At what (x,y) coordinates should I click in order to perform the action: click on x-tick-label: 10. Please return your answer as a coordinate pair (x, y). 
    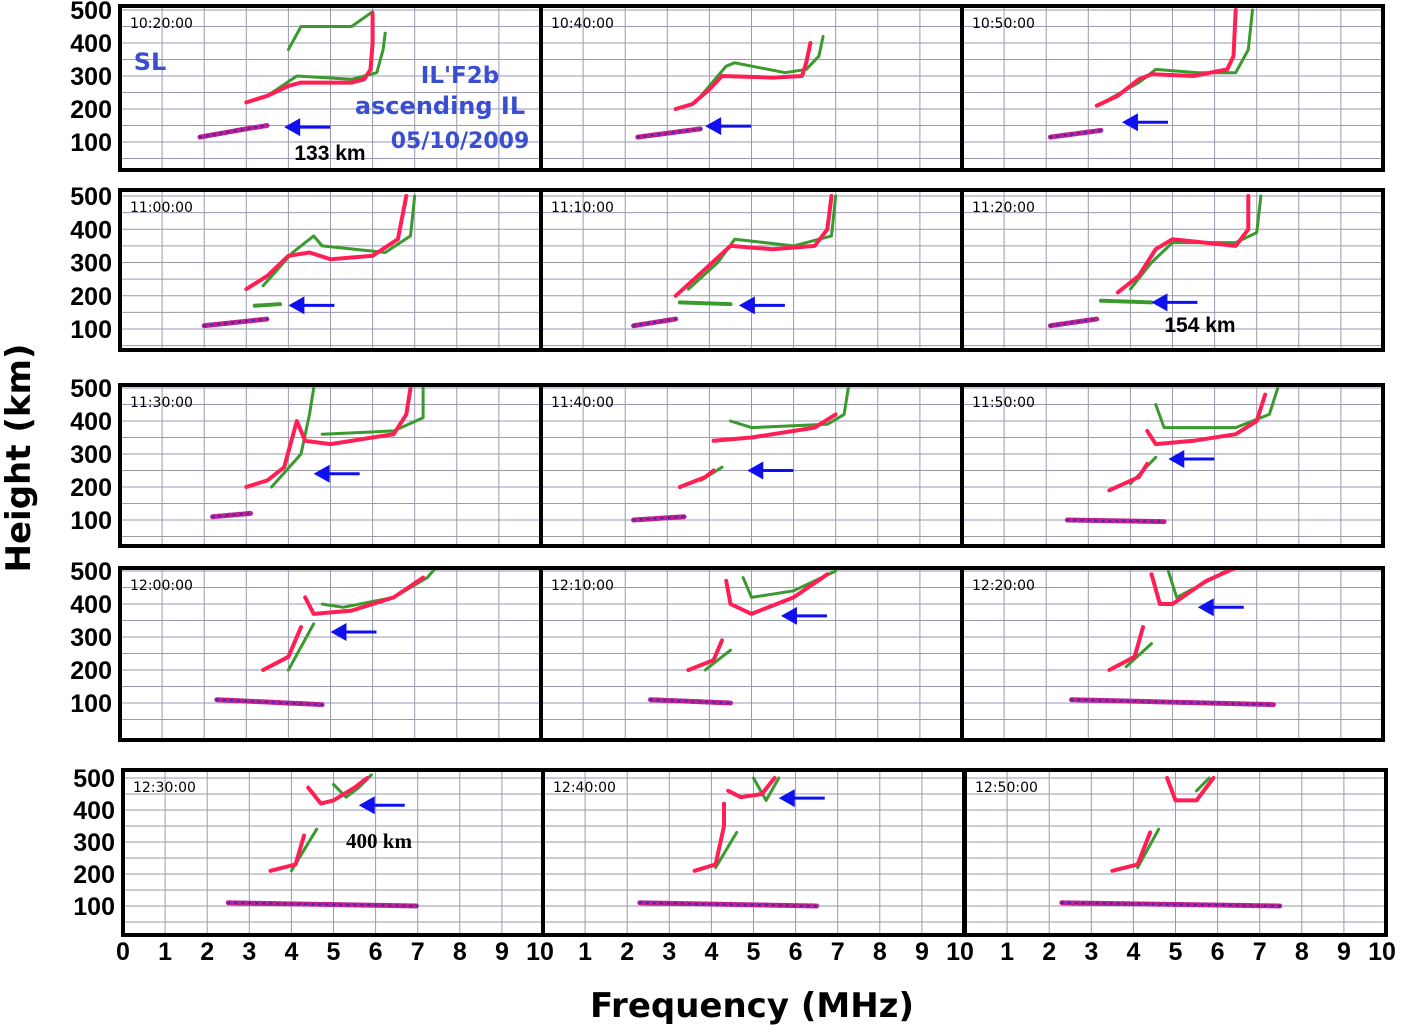
    Looking at the image, I should click on (960, 952).